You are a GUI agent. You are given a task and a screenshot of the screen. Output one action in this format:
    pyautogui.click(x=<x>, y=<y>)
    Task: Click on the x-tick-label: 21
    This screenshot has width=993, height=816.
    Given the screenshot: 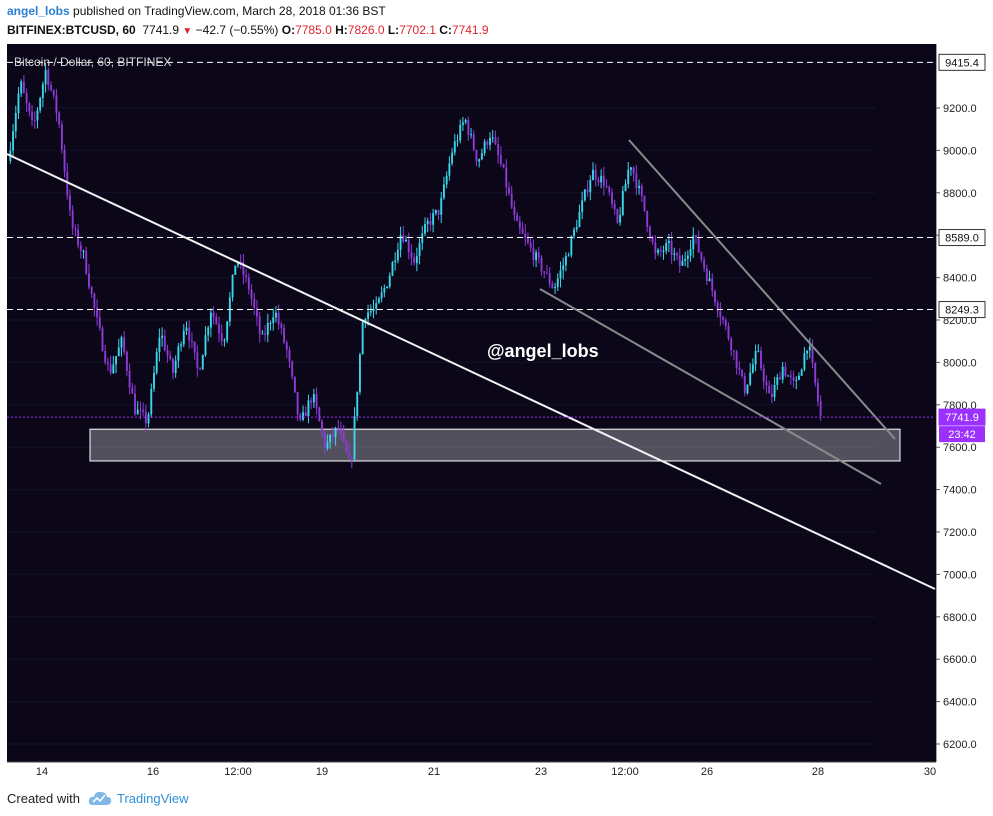 What is the action you would take?
    pyautogui.click(x=434, y=772)
    